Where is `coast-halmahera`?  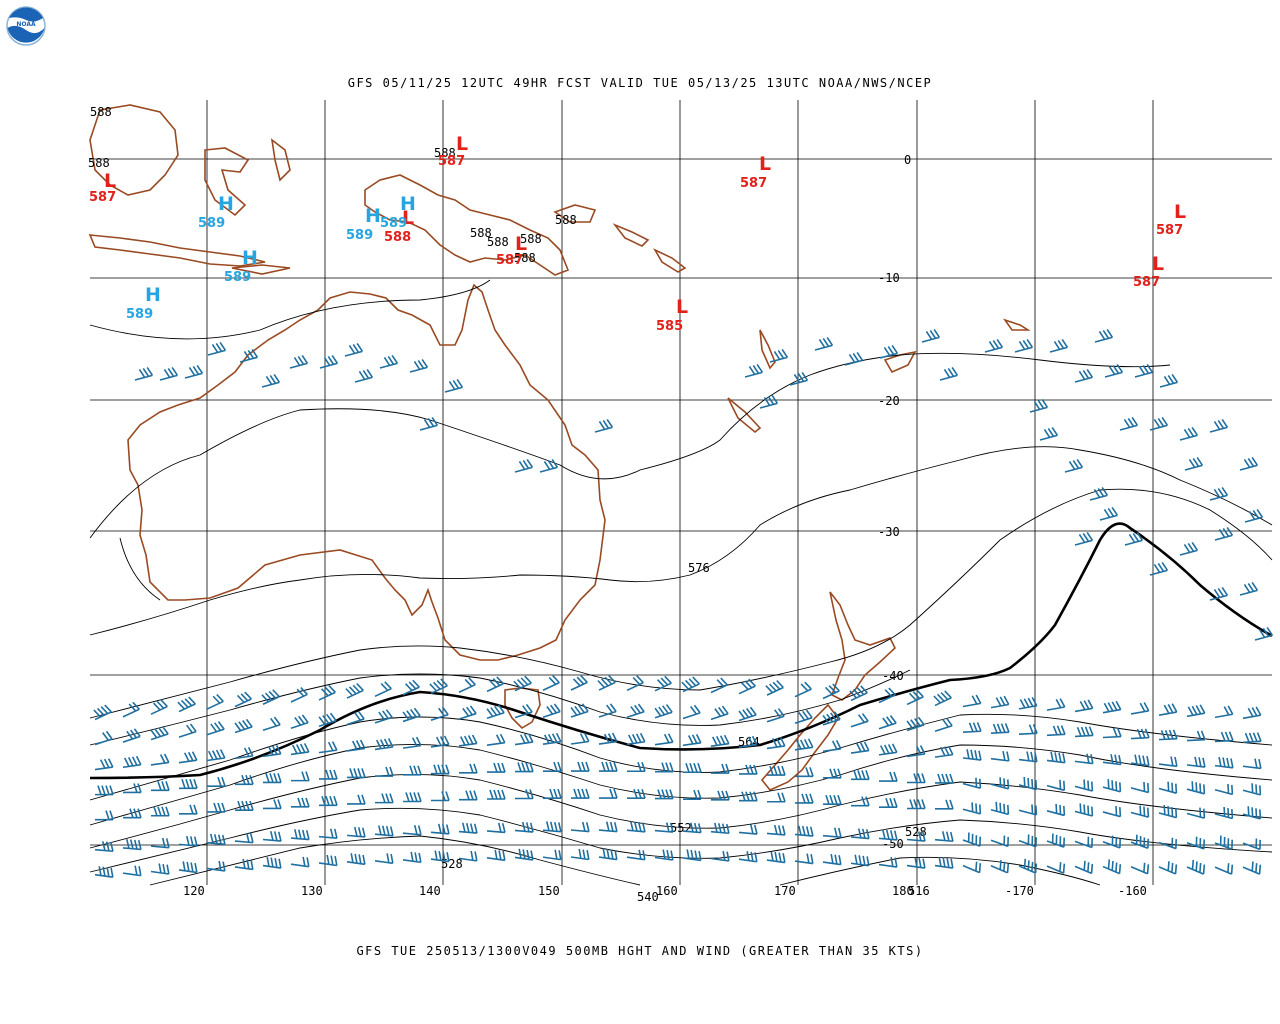 coast-halmahera is located at coordinates (280, 160).